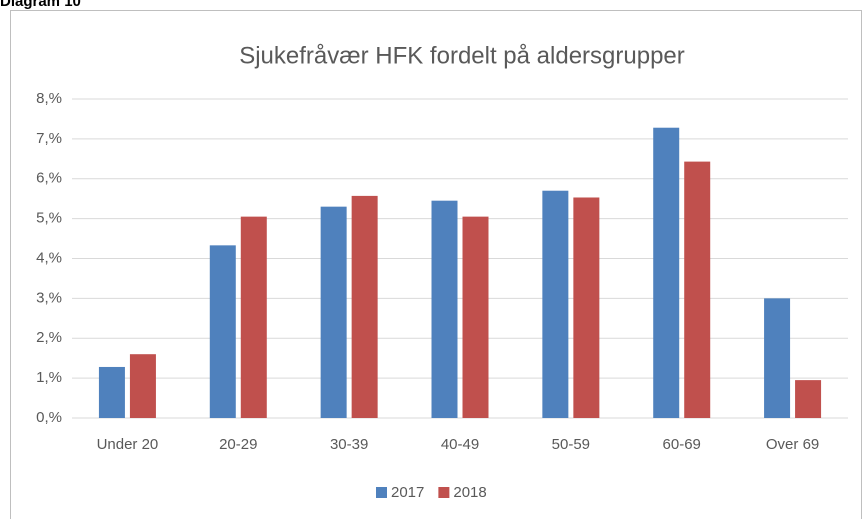 The image size is (863, 519). Describe the element at coordinates (682, 444) in the screenshot. I see `x-tick-label: 60-69` at that location.